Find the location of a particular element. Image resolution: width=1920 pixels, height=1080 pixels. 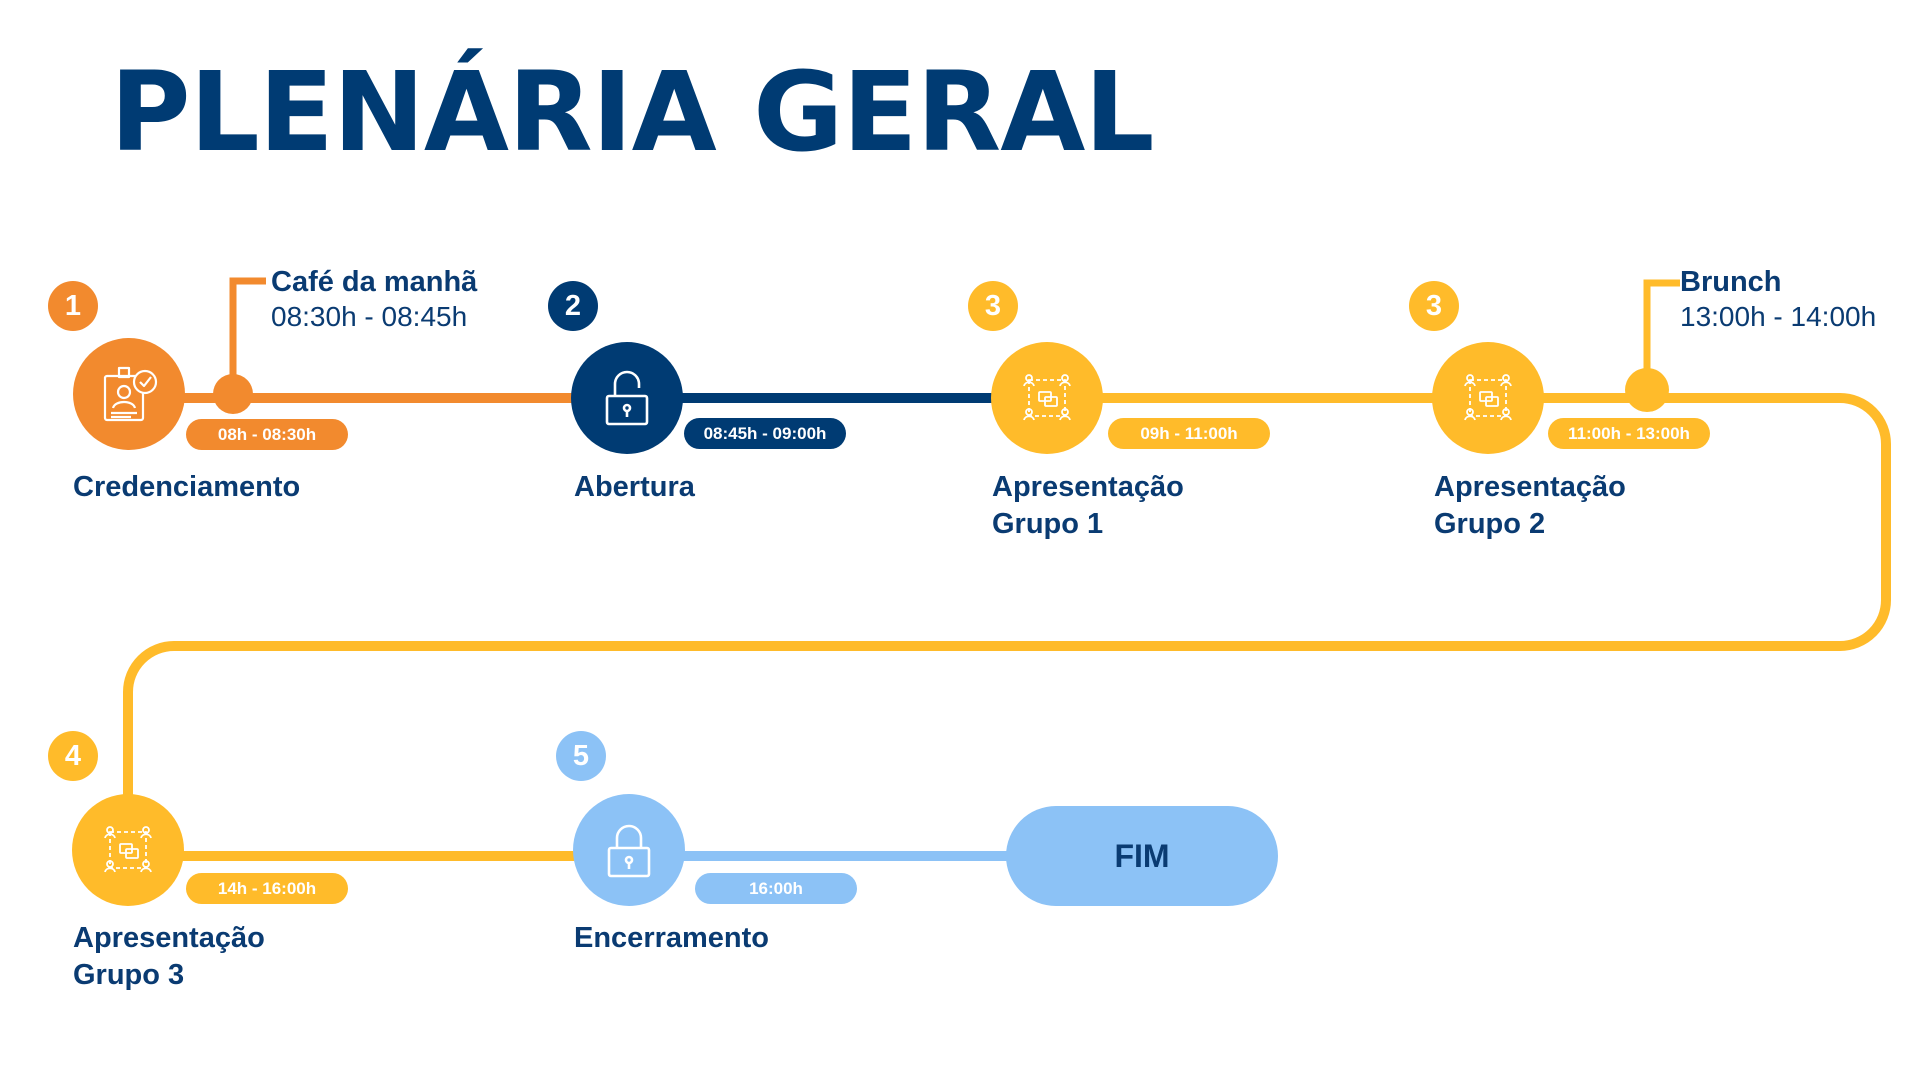

time-pill-grupo-2: 11:00h - 13:00h is located at coordinates (1629, 433).